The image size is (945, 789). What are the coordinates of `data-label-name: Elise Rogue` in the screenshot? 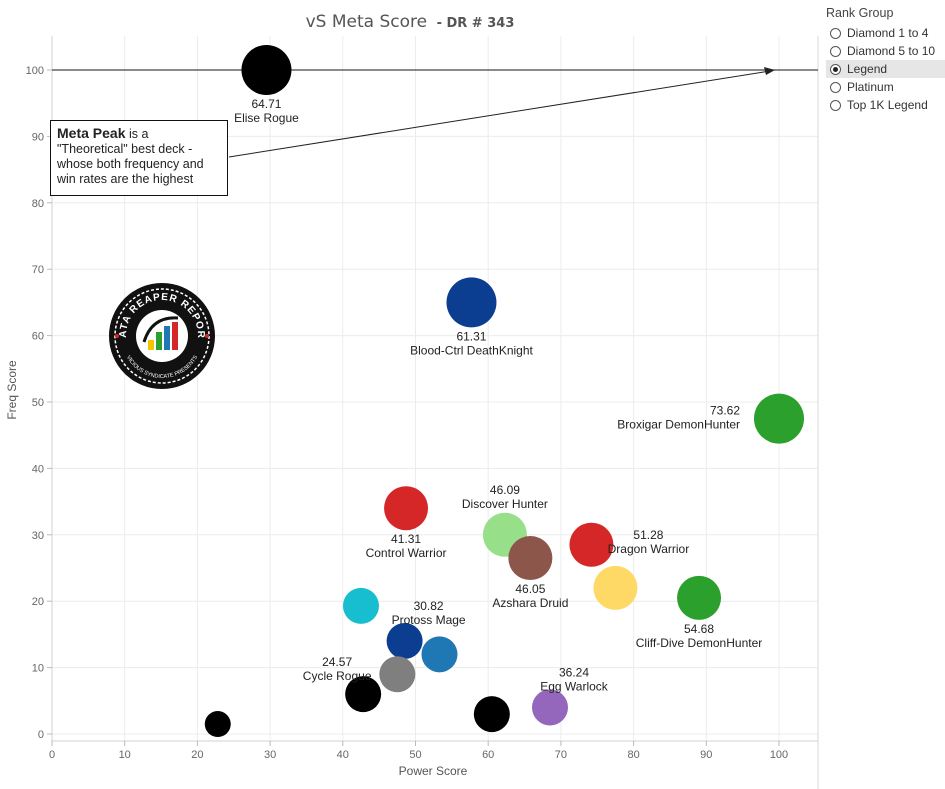 It's located at (266, 118).